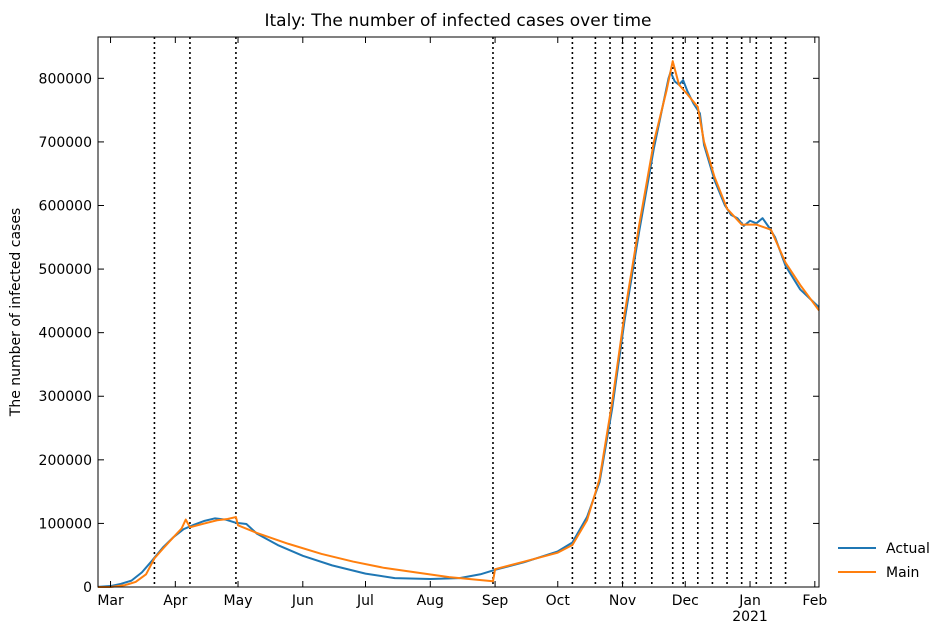 The height and width of the screenshot is (642, 945). Describe the element at coordinates (749, 601) in the screenshot. I see `x-tick-label: Jan` at that location.